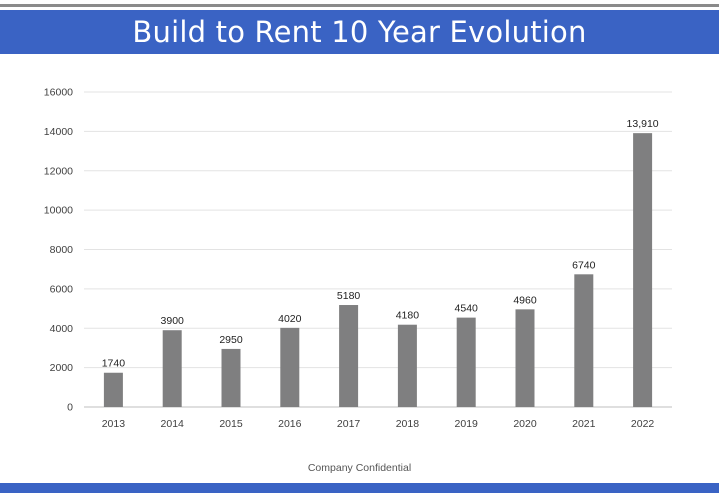 This screenshot has height=493, width=719. What do you see at coordinates (584, 265) in the screenshot?
I see `data-label: 6740` at bounding box center [584, 265].